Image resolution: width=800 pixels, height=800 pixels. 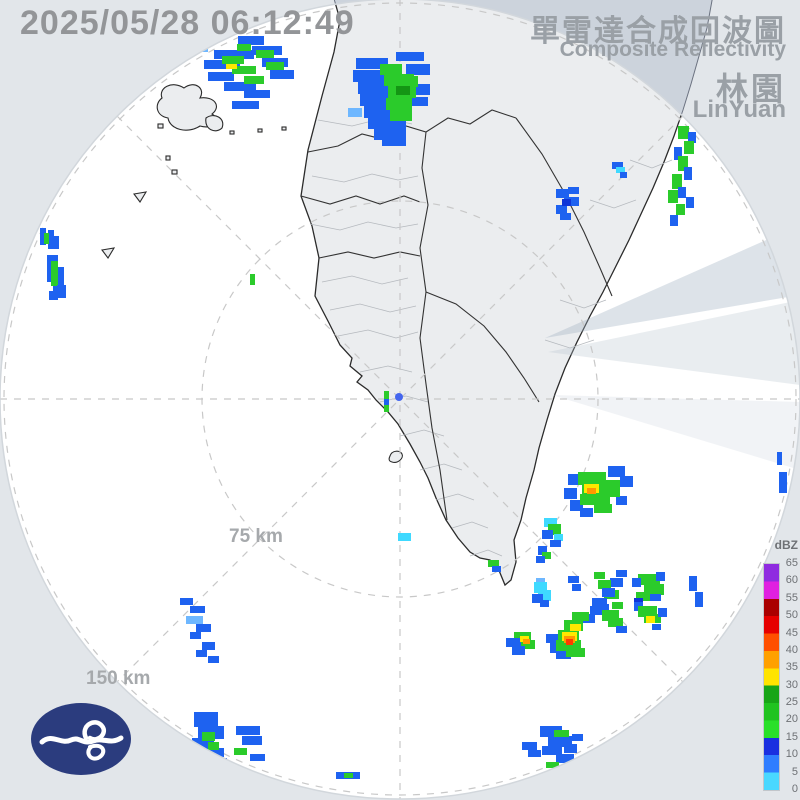 I want to click on liuqiu-island, so click(x=395, y=456).